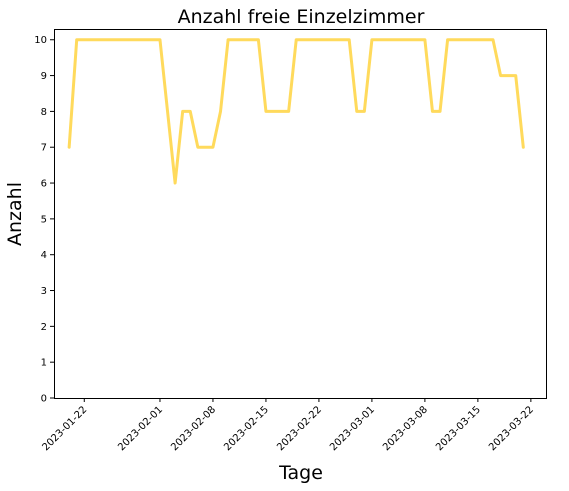  I want to click on y-axis: 0 1 2 3 4 5 6 7 8 9 10, so click(44, 220).